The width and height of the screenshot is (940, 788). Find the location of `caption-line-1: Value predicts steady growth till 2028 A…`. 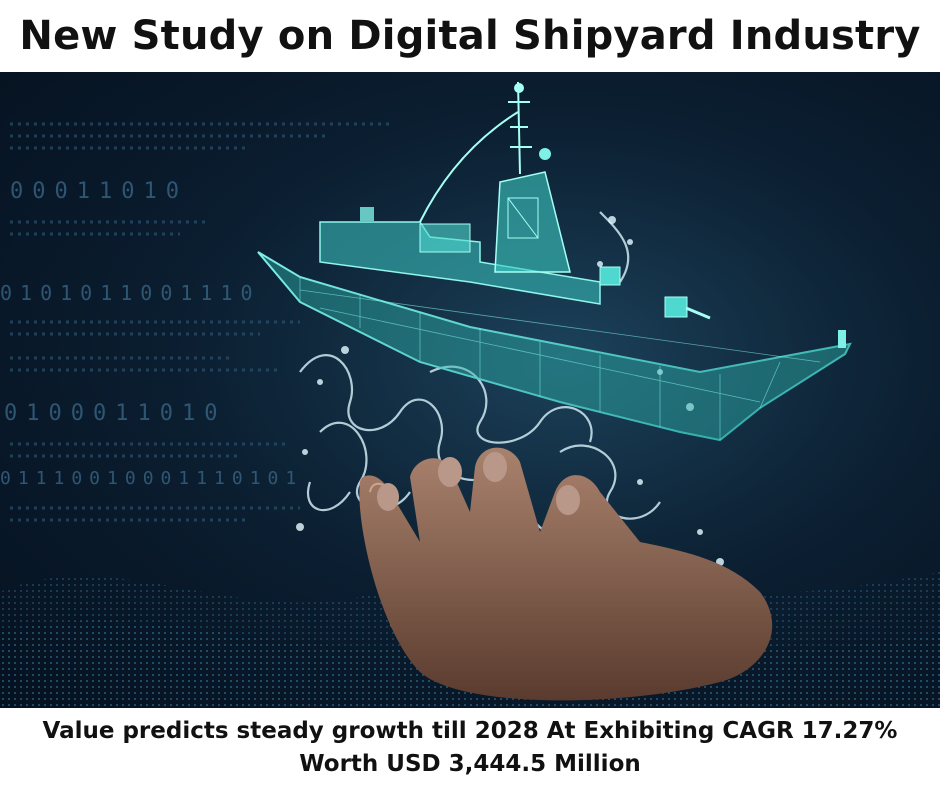

caption-line-1: Value predicts steady growth till 2028 A… is located at coordinates (470, 731).